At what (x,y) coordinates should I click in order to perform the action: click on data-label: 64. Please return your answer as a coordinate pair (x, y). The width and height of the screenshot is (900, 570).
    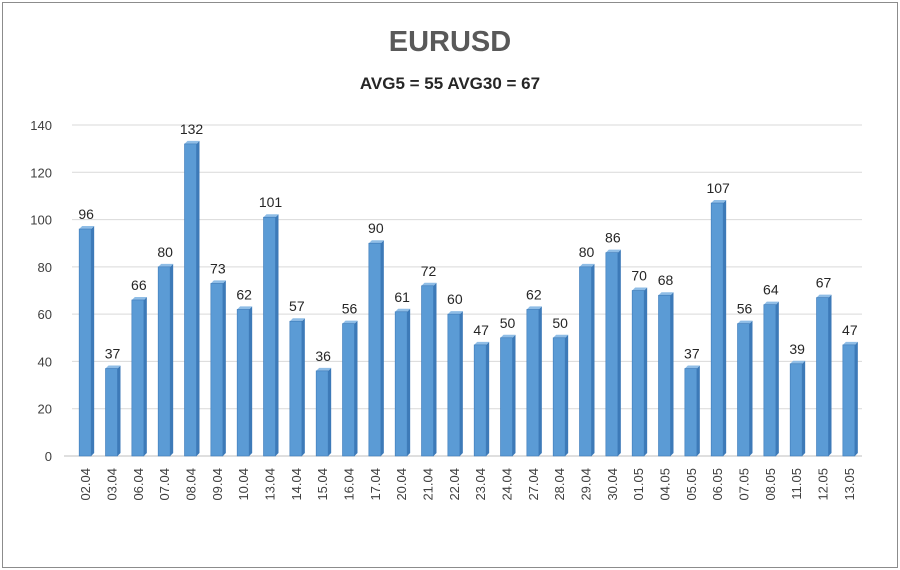
    Looking at the image, I should click on (771, 290).